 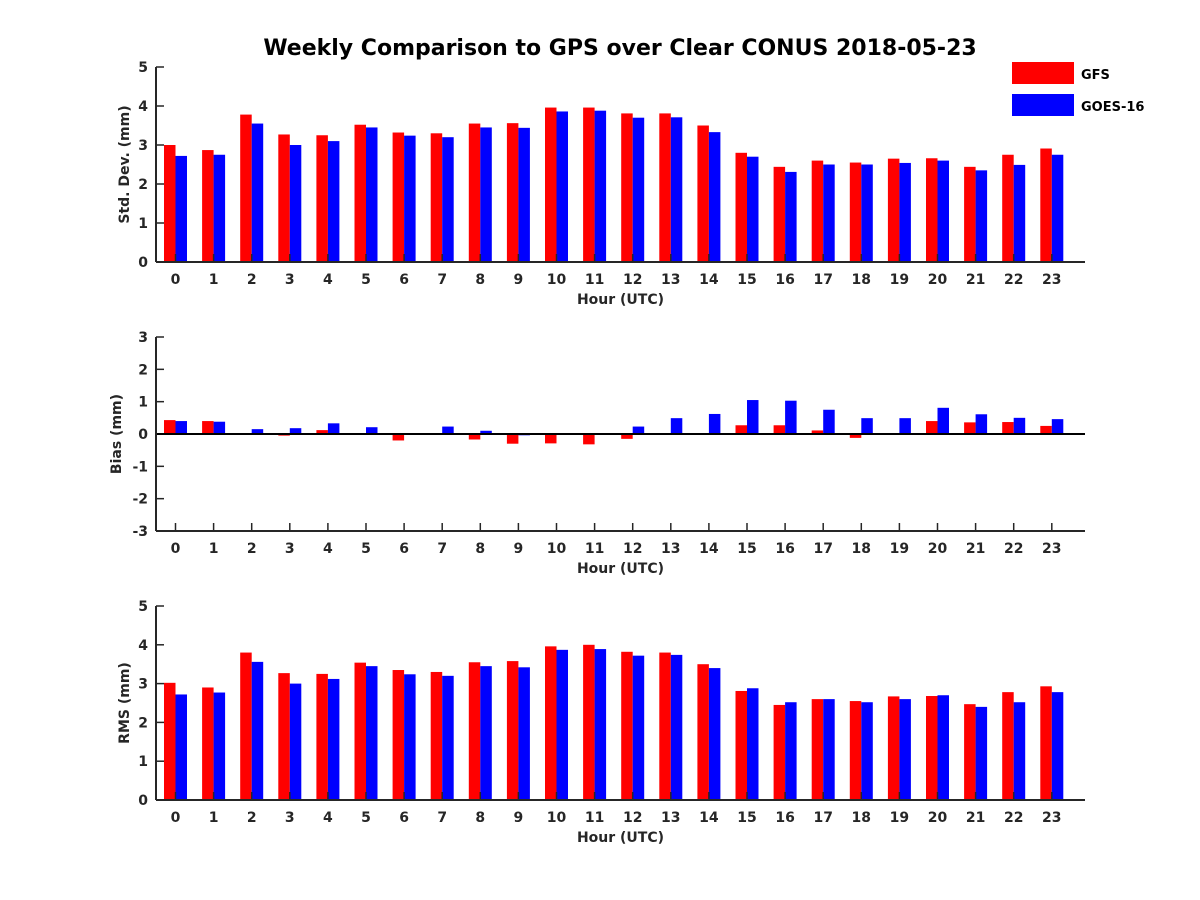 What do you see at coordinates (670, 549) in the screenshot?
I see `bias-xtick-label: 13` at bounding box center [670, 549].